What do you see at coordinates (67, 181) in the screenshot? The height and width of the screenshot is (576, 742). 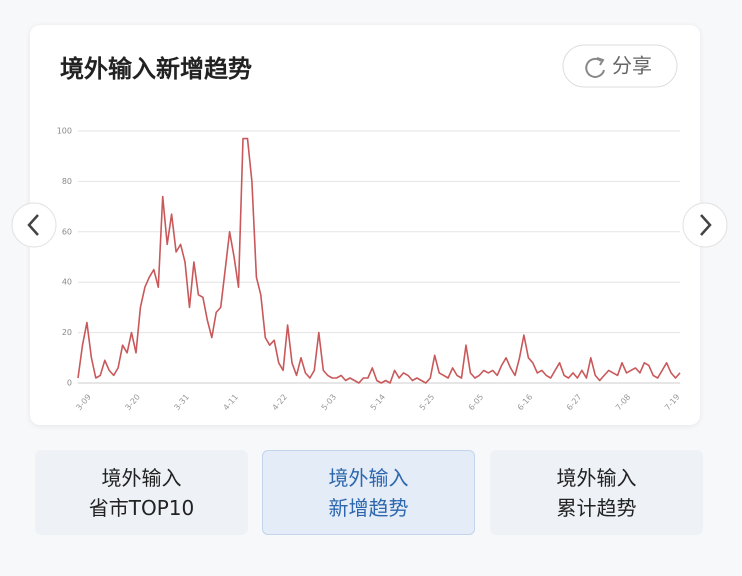 I see `y-tick-label: 80` at bounding box center [67, 181].